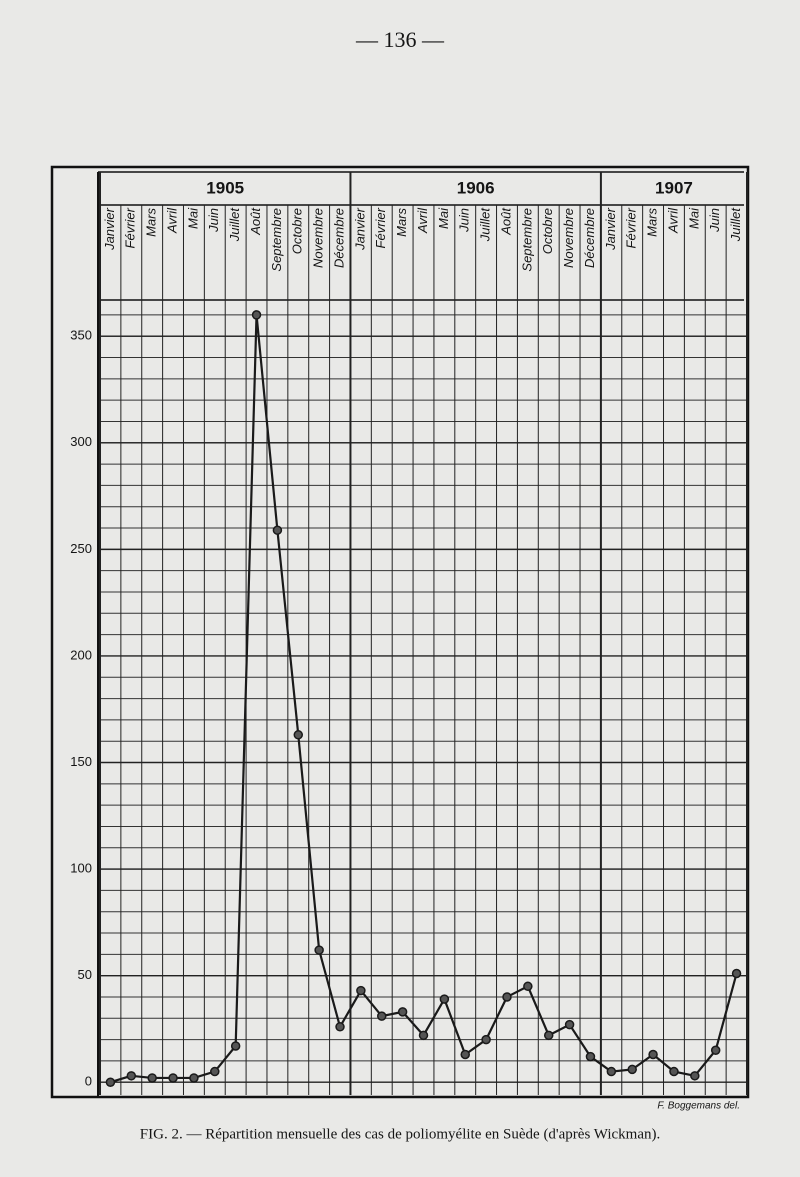  Describe the element at coordinates (698, 1106) in the screenshot. I see `signature: F. Boggemans del.` at that location.